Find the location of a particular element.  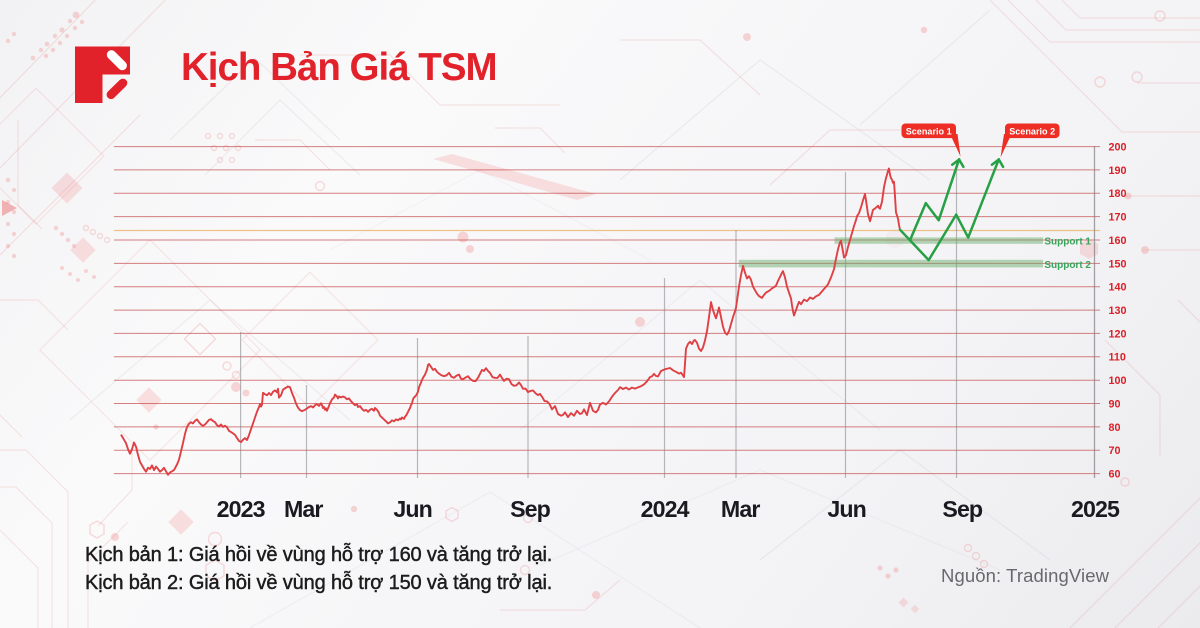

svg-text: 2023 is located at coordinates (241, 509).